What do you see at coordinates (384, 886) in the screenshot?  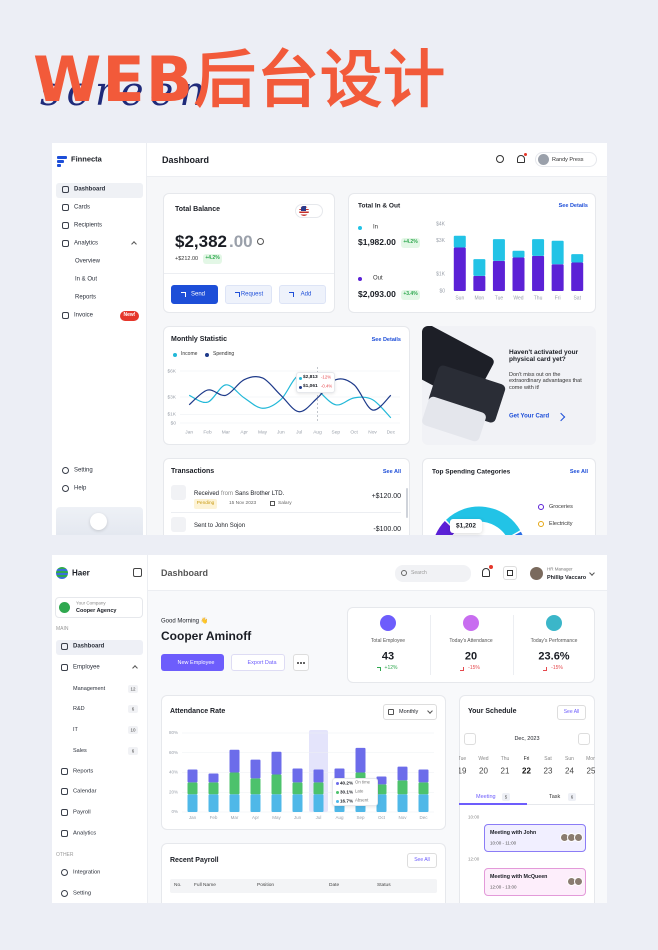 I see `column-header: Status` at bounding box center [384, 886].